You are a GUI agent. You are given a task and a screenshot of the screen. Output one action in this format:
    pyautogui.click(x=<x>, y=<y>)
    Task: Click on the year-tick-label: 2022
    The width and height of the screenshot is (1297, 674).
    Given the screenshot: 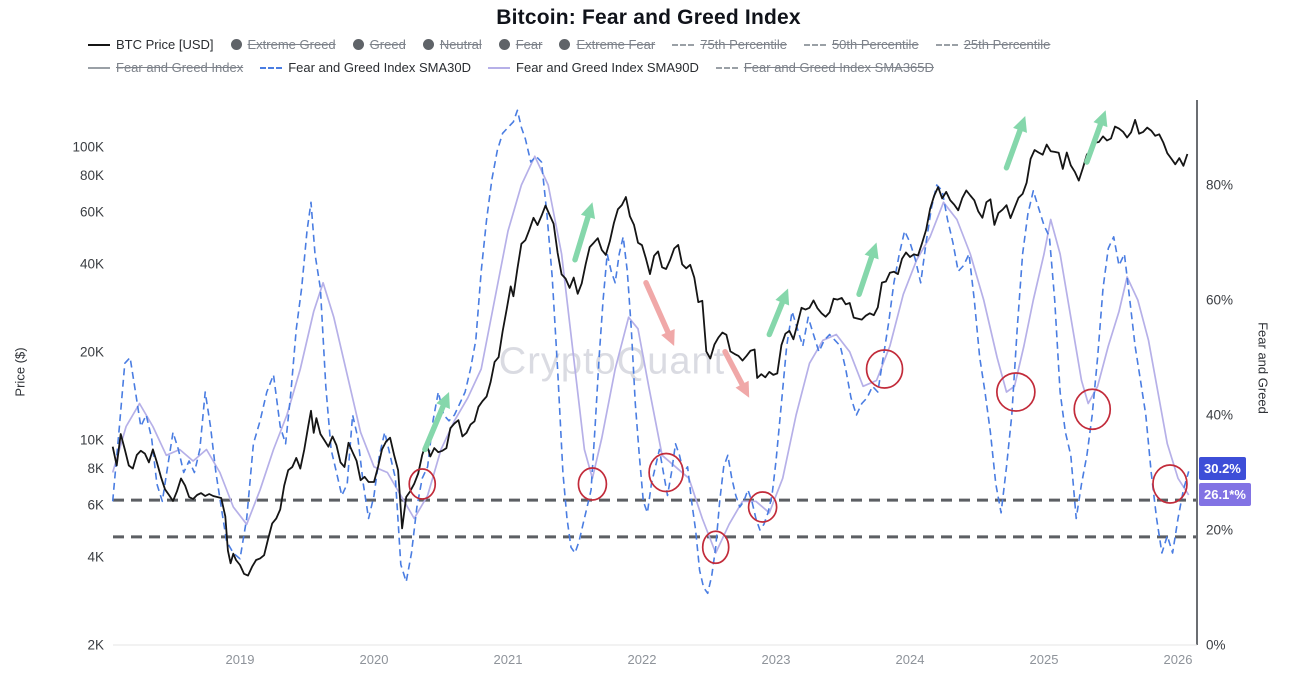 What is the action you would take?
    pyautogui.click(x=642, y=659)
    